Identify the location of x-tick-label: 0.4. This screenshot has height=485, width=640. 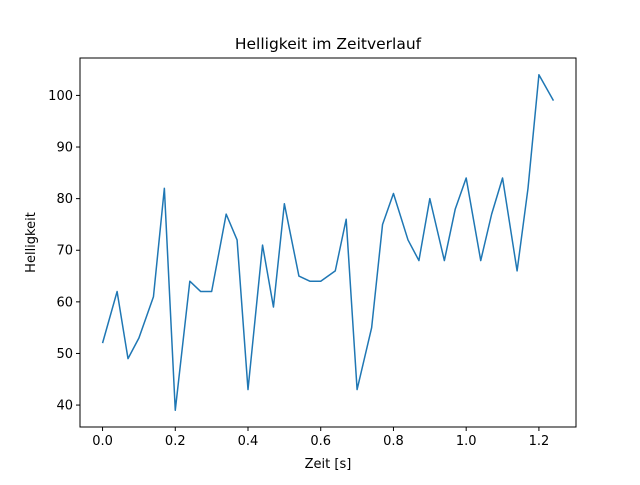
(248, 441).